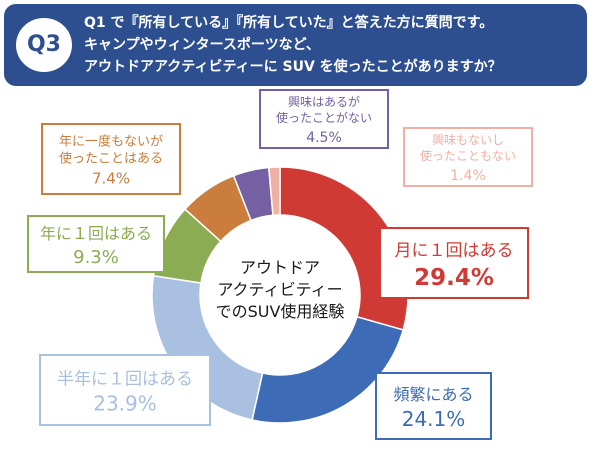  What do you see at coordinates (434, 419) in the screenshot?
I see `callout-value-2: 24.1%` at bounding box center [434, 419].